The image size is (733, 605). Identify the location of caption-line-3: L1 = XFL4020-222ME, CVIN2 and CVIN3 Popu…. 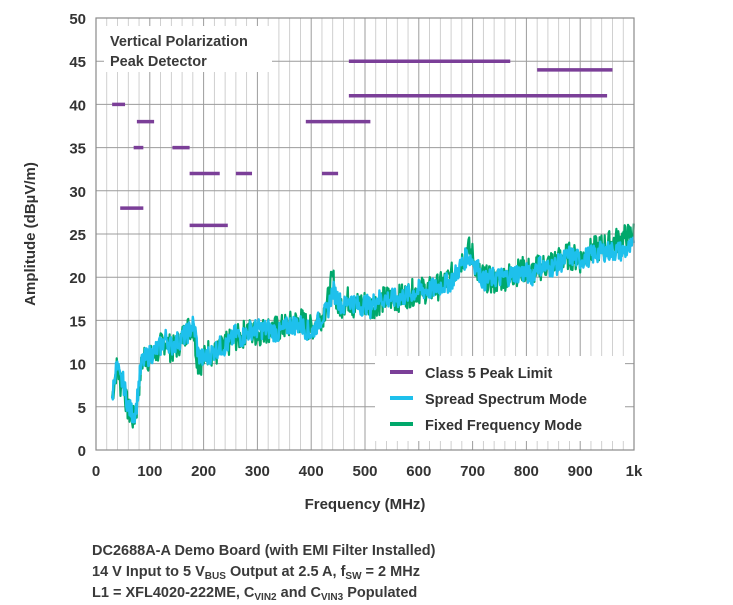
(255, 594).